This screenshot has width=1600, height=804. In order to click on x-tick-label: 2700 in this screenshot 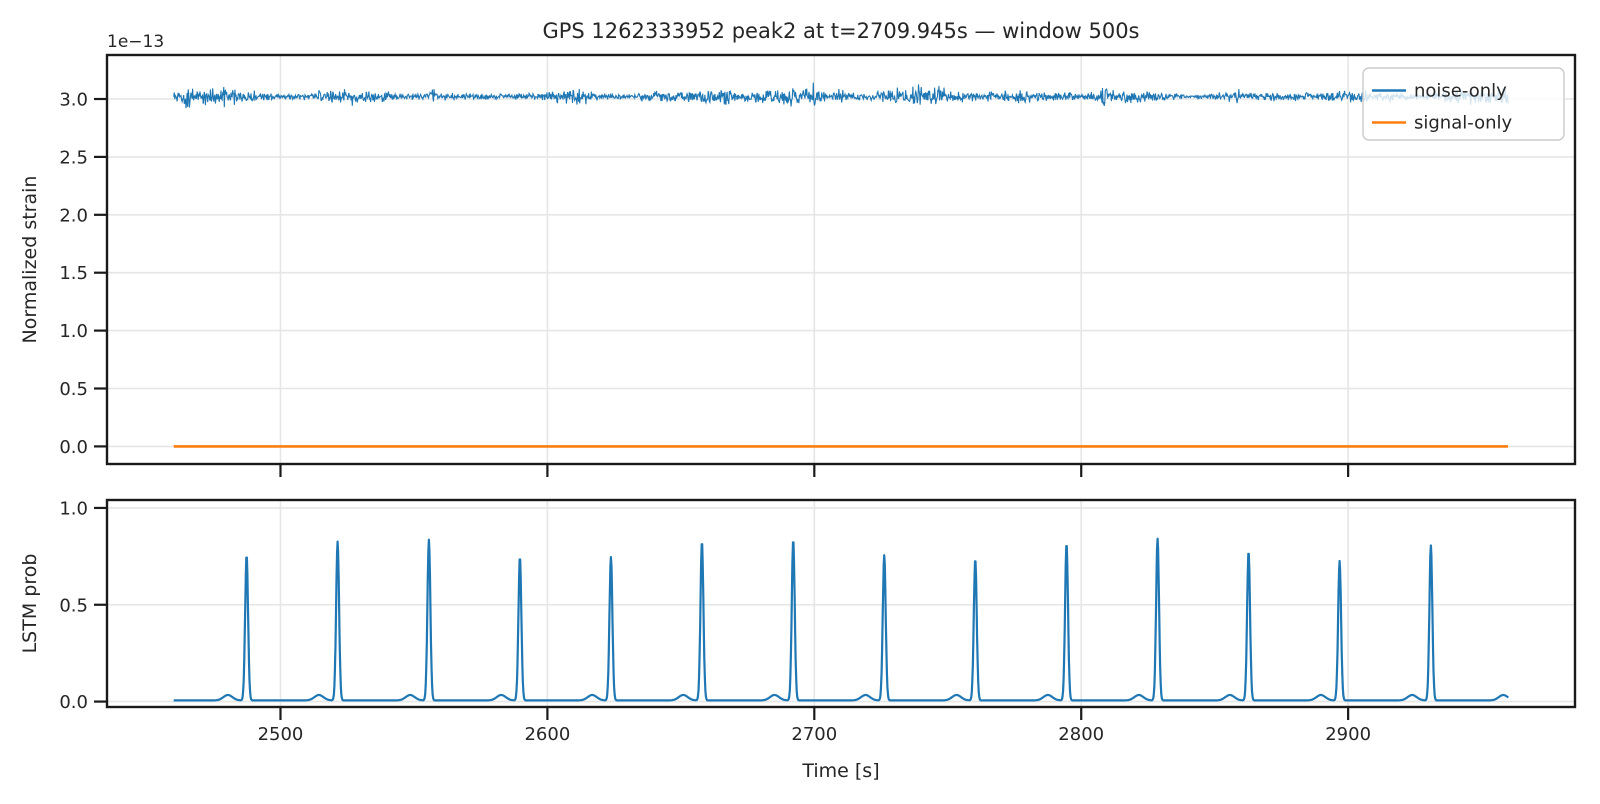, I will do `click(814, 734)`.